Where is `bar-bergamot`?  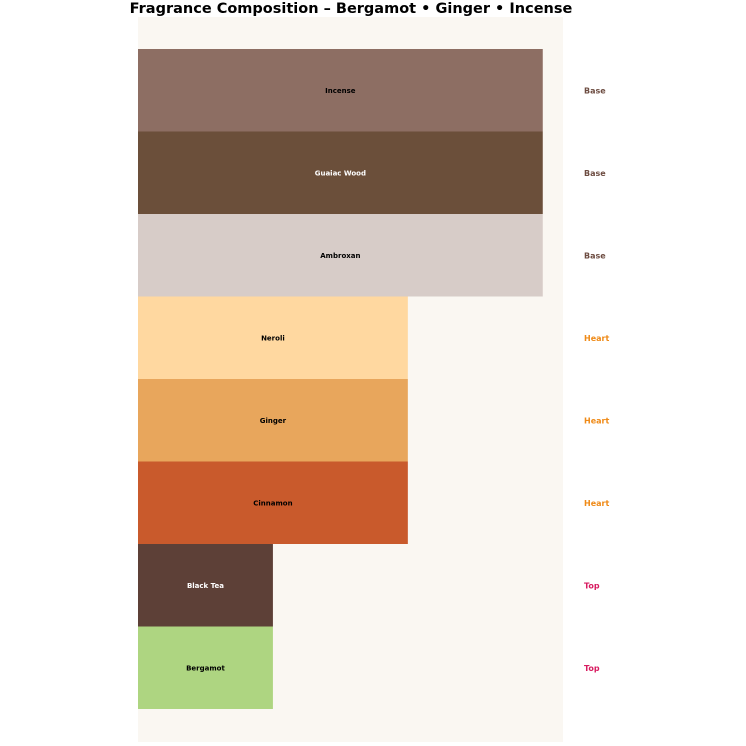 bar-bergamot is located at coordinates (205, 667).